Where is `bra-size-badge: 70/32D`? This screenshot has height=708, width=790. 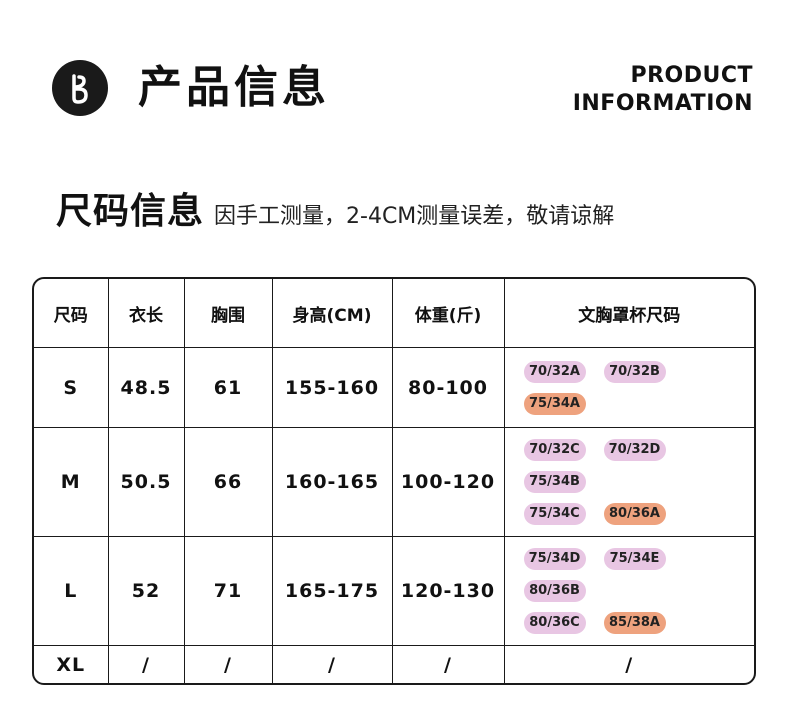 bra-size-badge: 70/32D is located at coordinates (634, 450).